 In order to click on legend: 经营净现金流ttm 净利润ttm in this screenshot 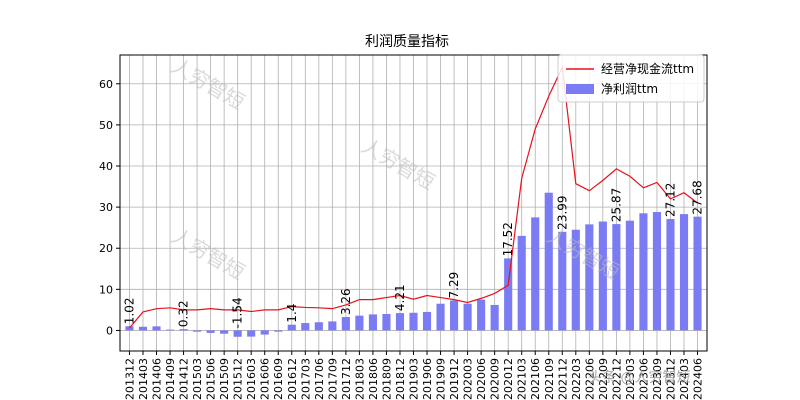, I will do `click(631, 78)`.